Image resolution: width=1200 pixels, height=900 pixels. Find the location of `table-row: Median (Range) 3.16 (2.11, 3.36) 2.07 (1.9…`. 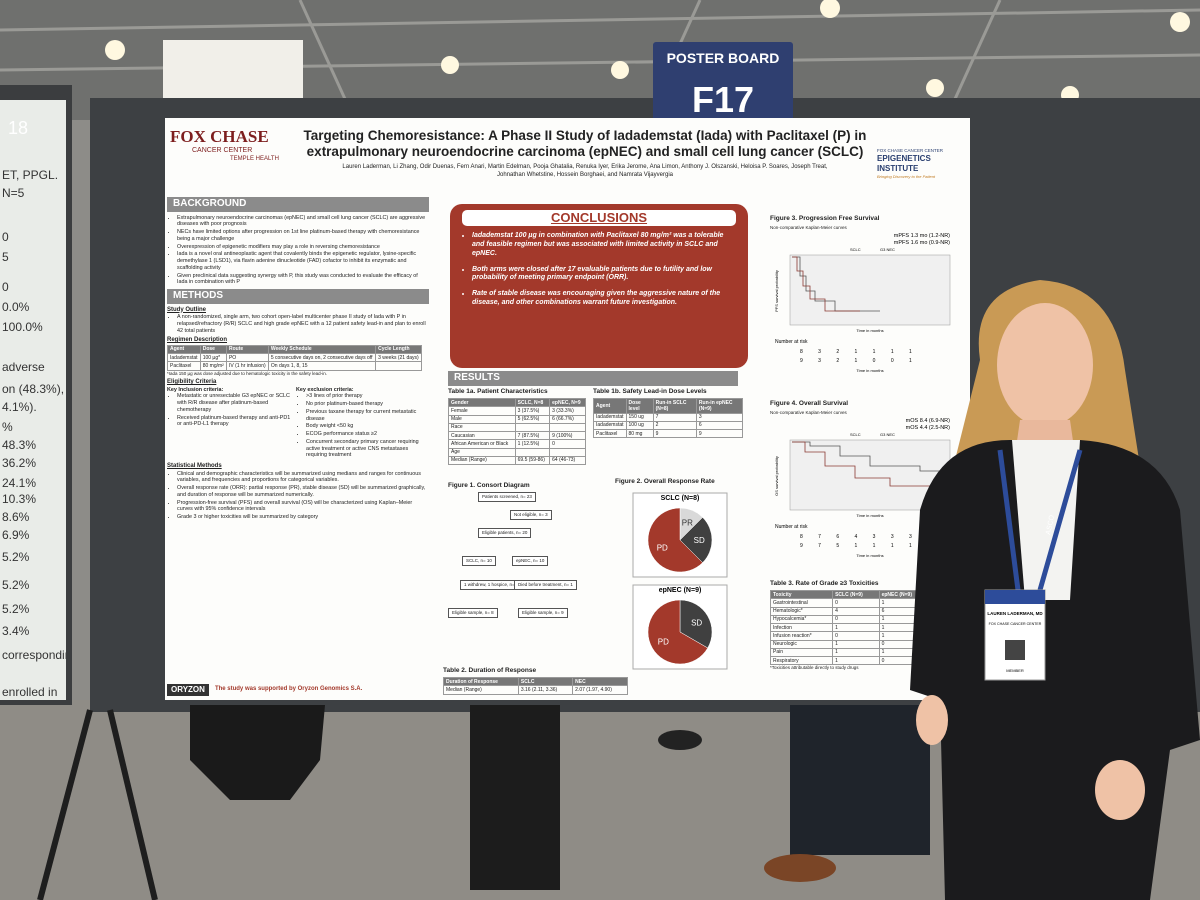

table-row: Median (Range) 3.16 (2.11, 3.36) 2.07 (1.9… is located at coordinates (535, 690).